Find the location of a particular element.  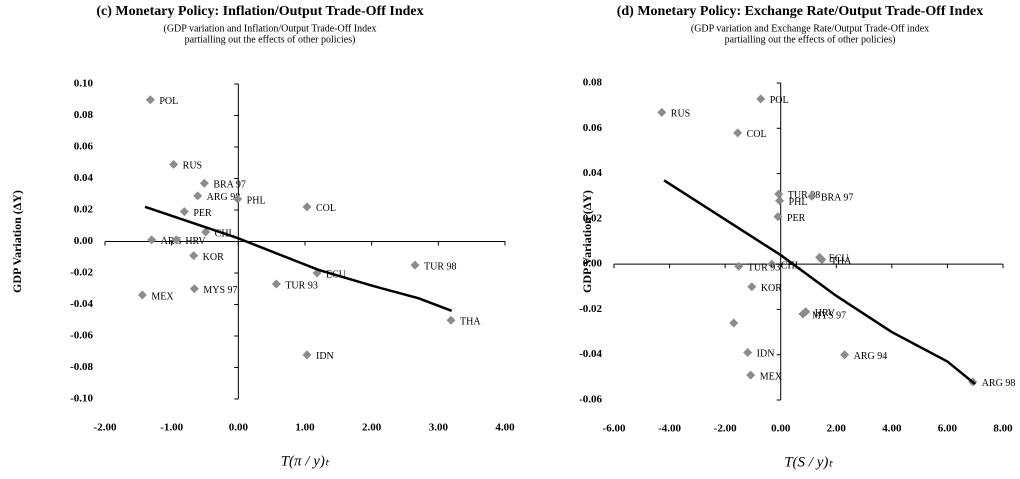

y-tick-label: 0.10 is located at coordinates (84, 84).